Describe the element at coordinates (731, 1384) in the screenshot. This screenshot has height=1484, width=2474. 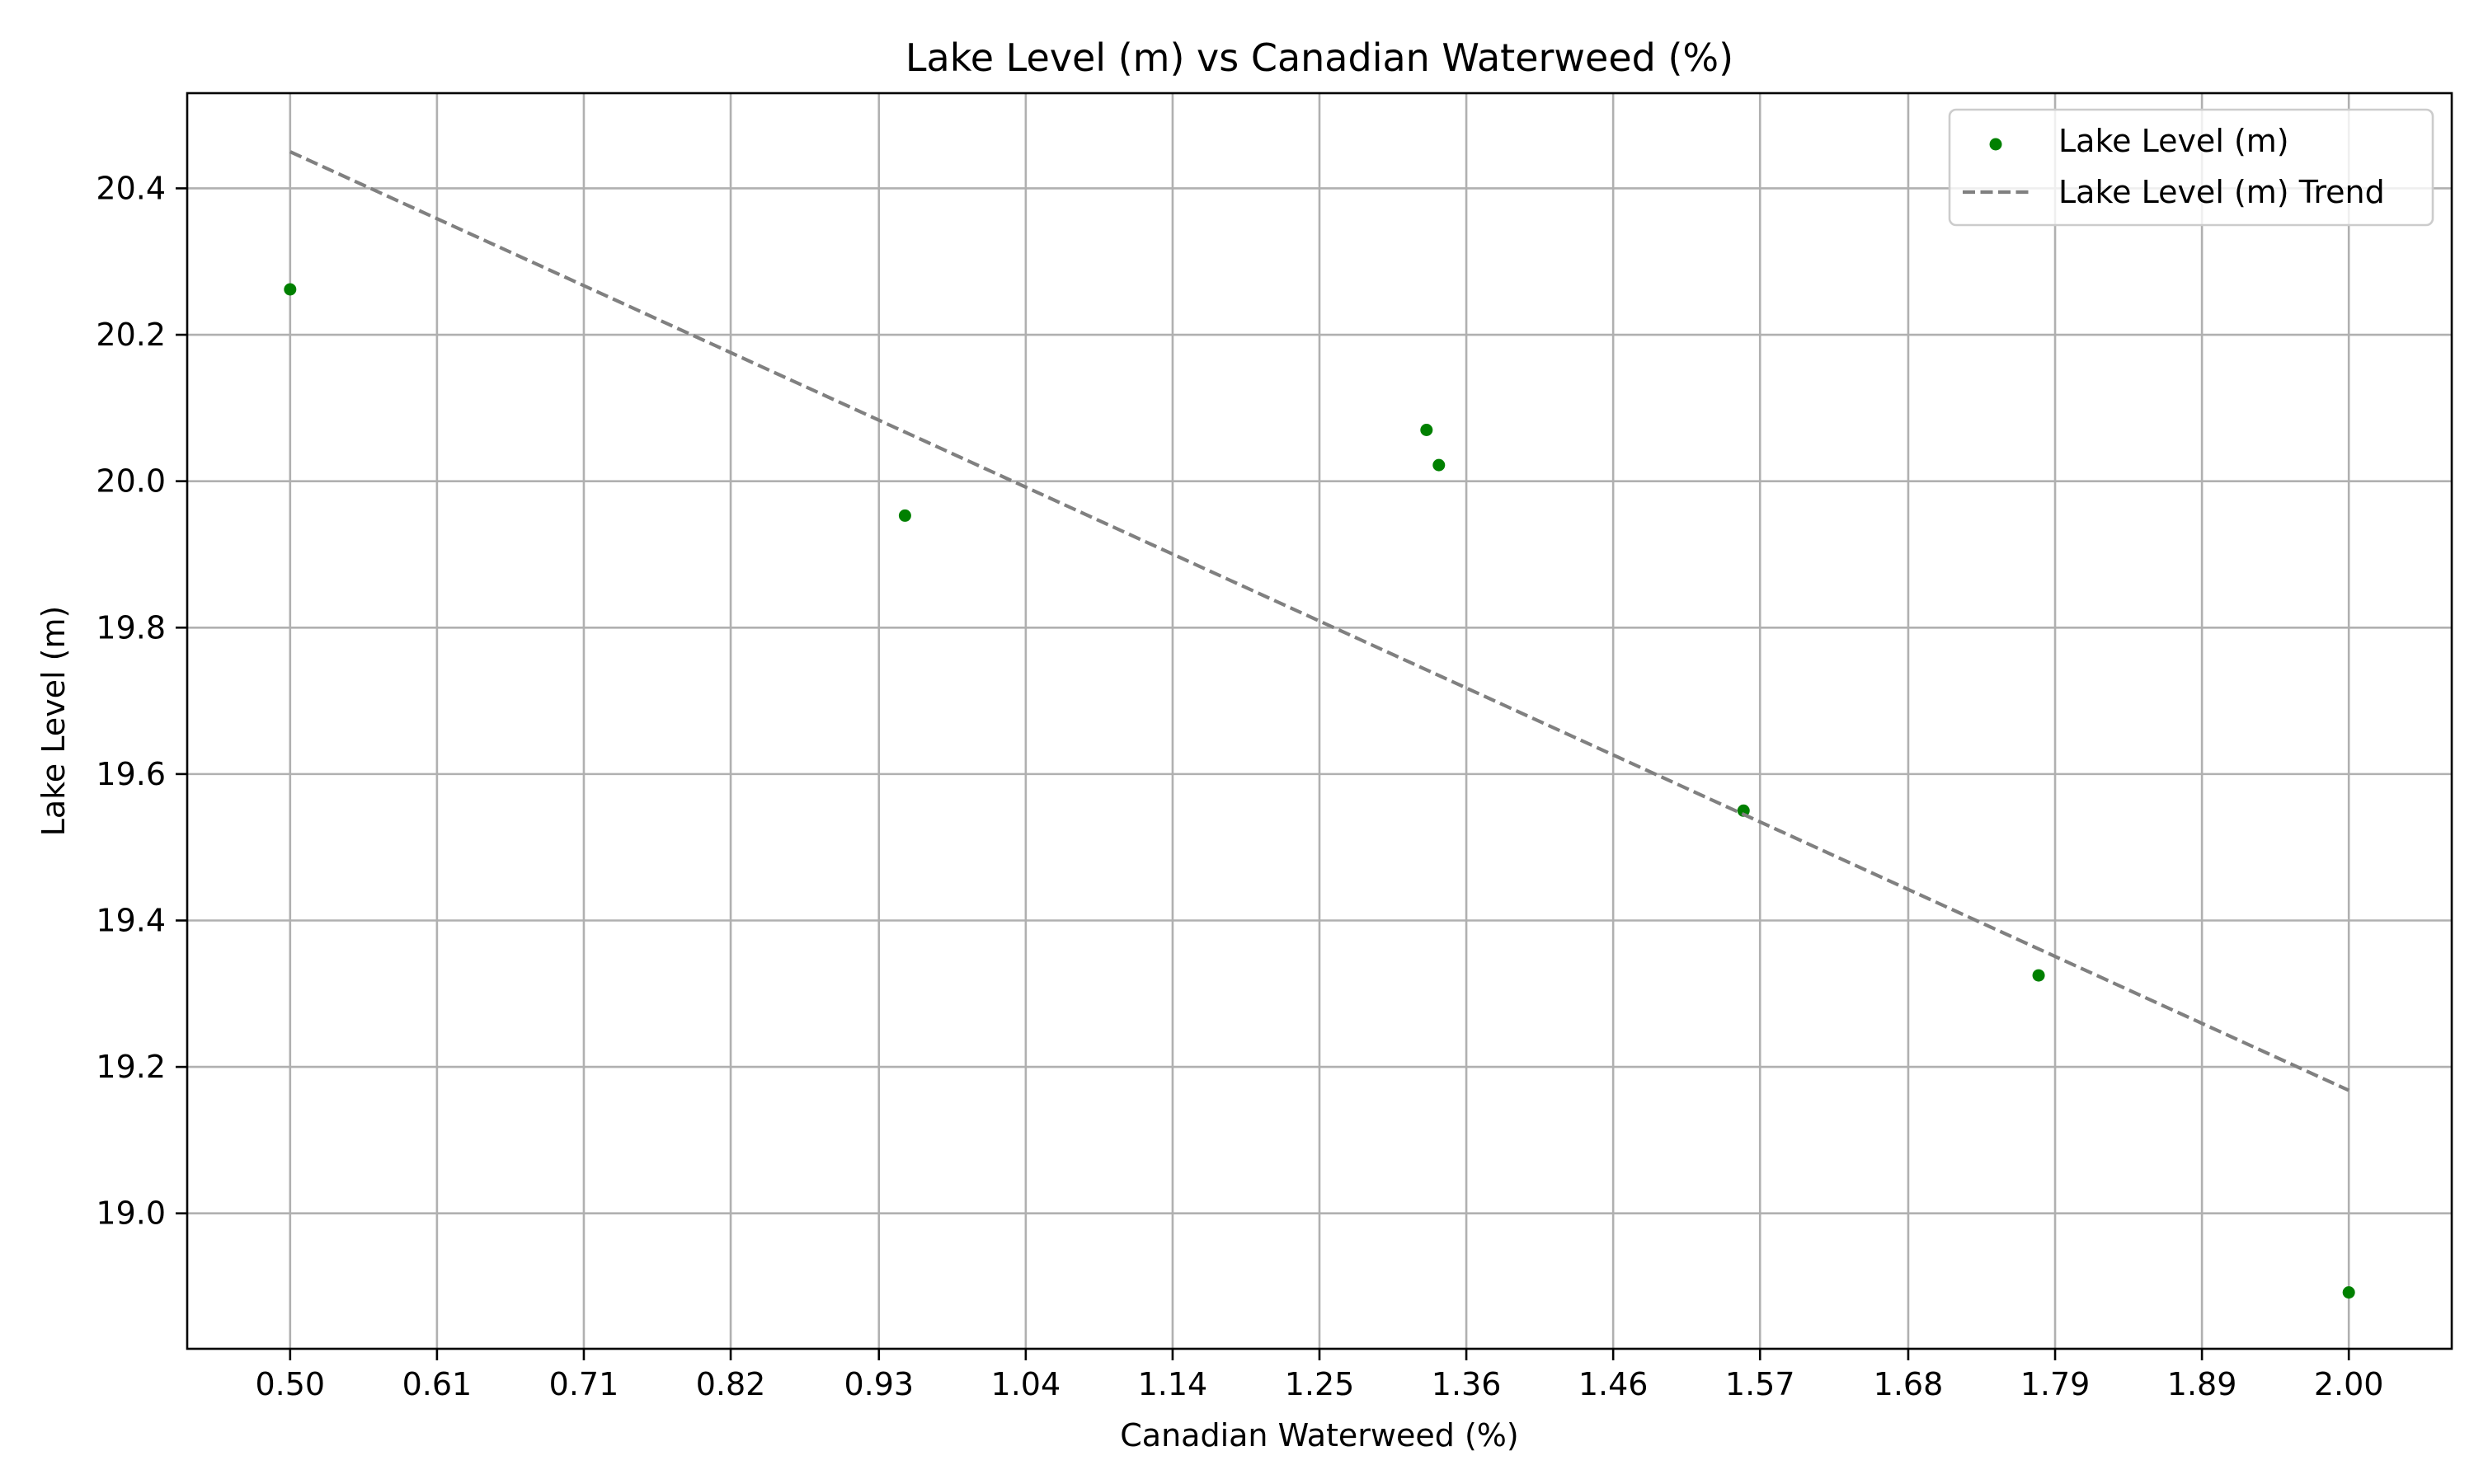
I see `x-tick-label: 0.82` at that location.